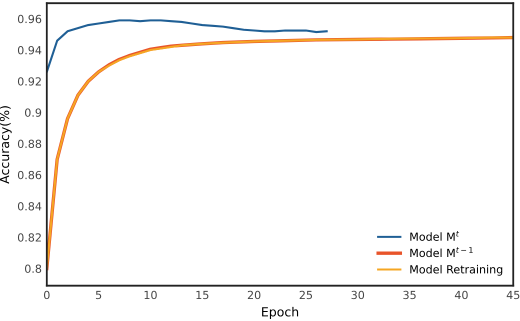  Describe the element at coordinates (6, 145) in the screenshot. I see `y-axis-title: Accuracy(%)` at that location.